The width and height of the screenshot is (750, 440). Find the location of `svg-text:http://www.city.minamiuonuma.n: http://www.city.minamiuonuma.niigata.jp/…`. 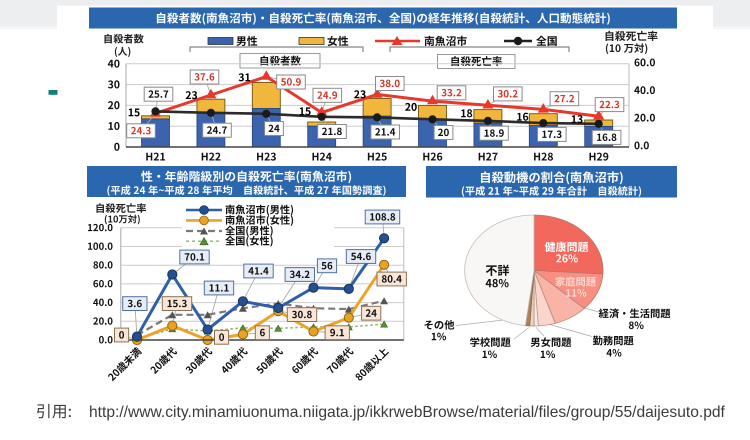

svg-text:http://www.city.minamiuonuma.n: http://www.city.minamiuonuma.niigata.jp/… is located at coordinates (407, 412).